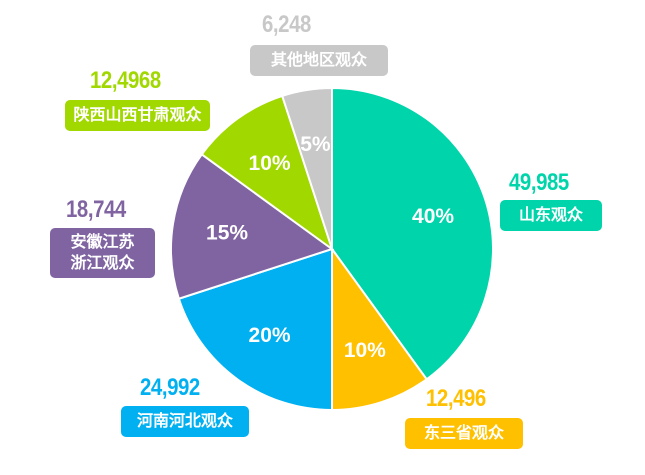 The width and height of the screenshot is (645, 475). Describe the element at coordinates (102, 242) in the screenshot. I see `label-line-1: 安徽江苏` at that location.